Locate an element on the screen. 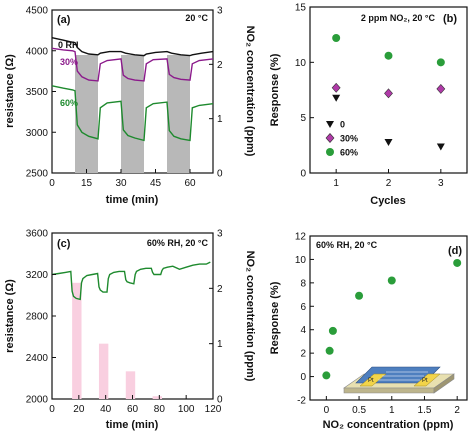 Image resolution: width=474 pixels, height=436 pixels. panel-a-y2label: NO₂ concentration (ppm) is located at coordinates (250, 91).